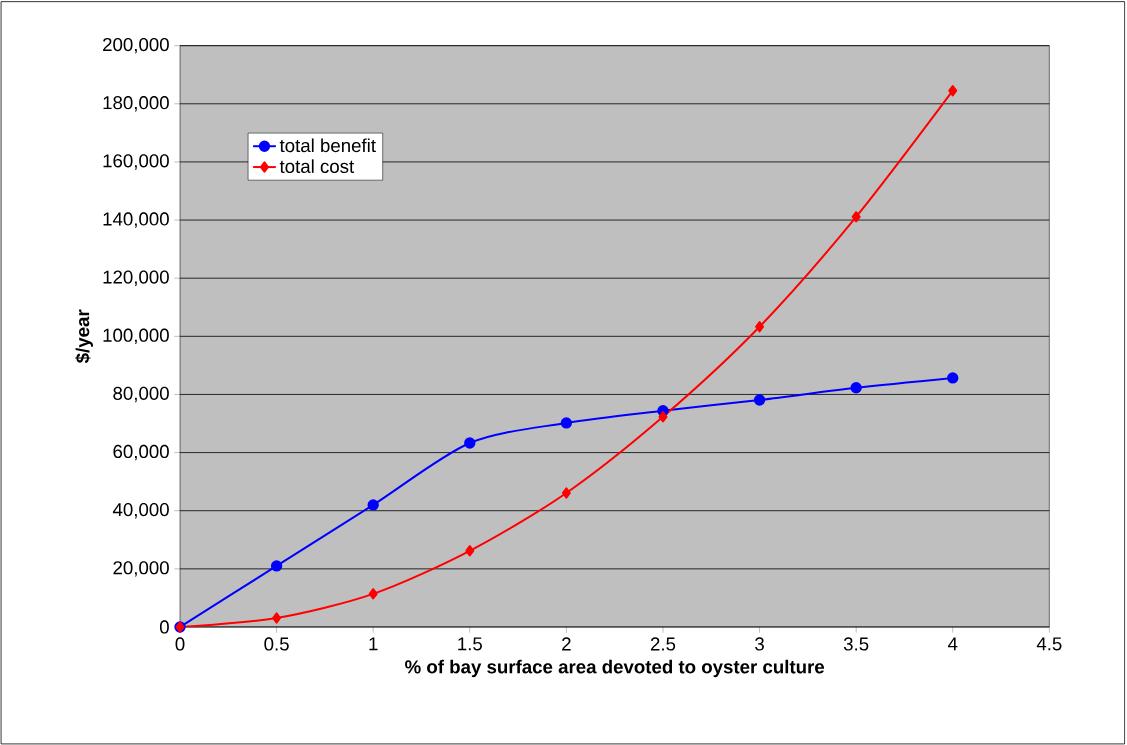 The image size is (1127, 745). I want to click on x-tick-label: 0, so click(180, 644).